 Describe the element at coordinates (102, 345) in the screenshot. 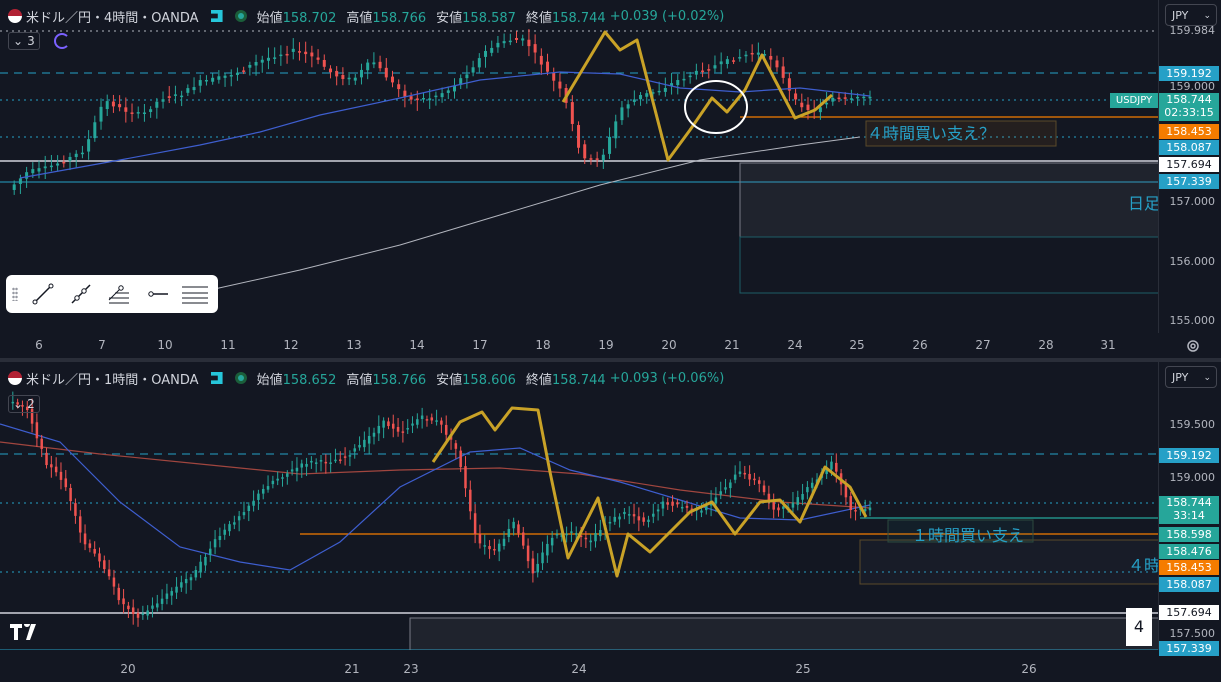

I see `time-label: 7` at that location.